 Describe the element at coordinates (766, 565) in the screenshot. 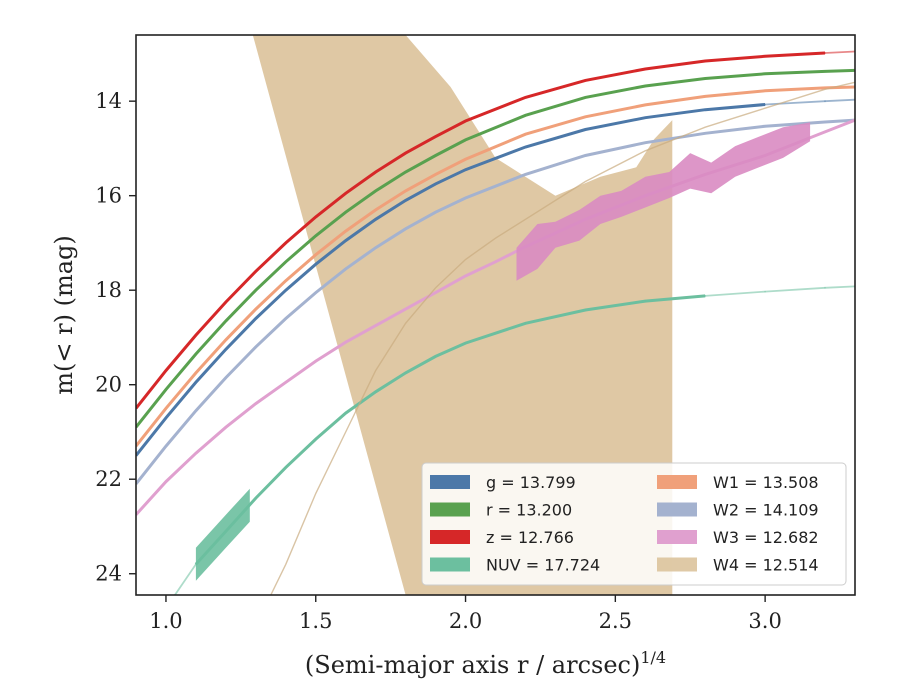

I see `legend-label-w4: W4 = 12.514` at that location.